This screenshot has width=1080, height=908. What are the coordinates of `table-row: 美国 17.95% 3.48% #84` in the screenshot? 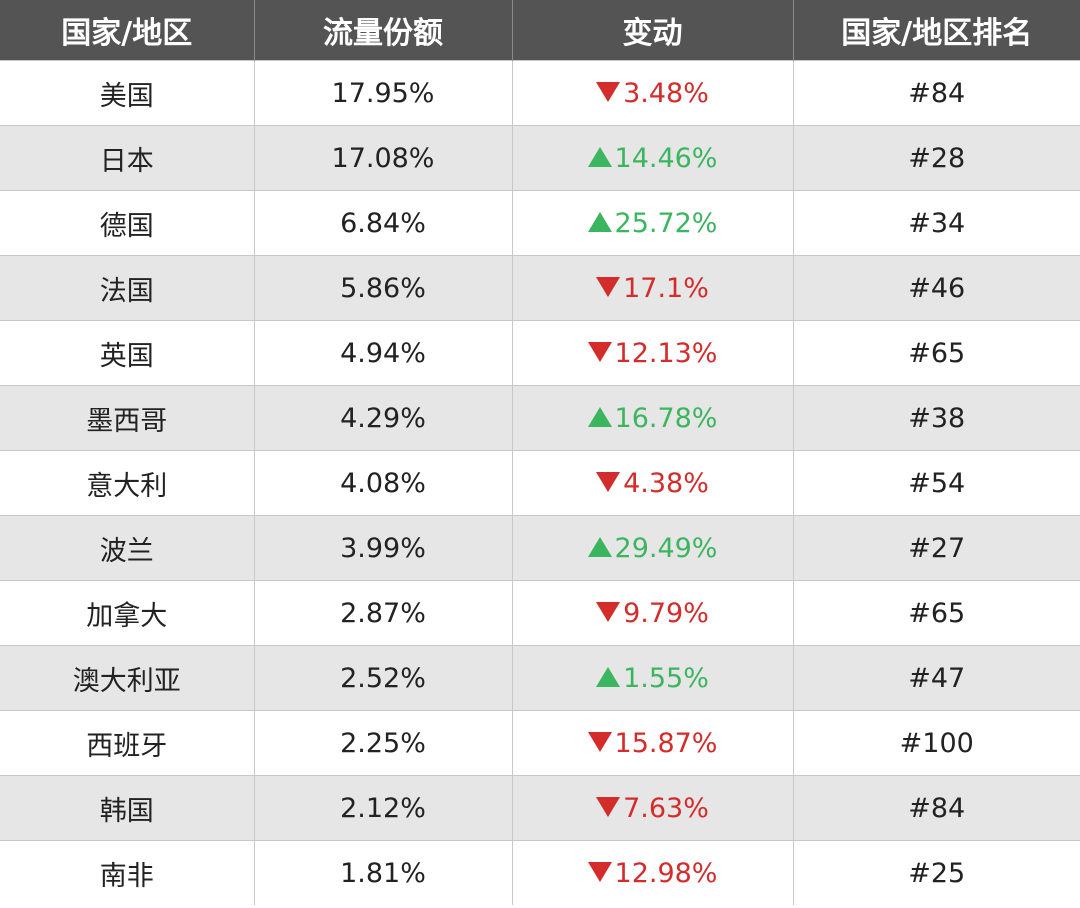 It's located at (540, 93).